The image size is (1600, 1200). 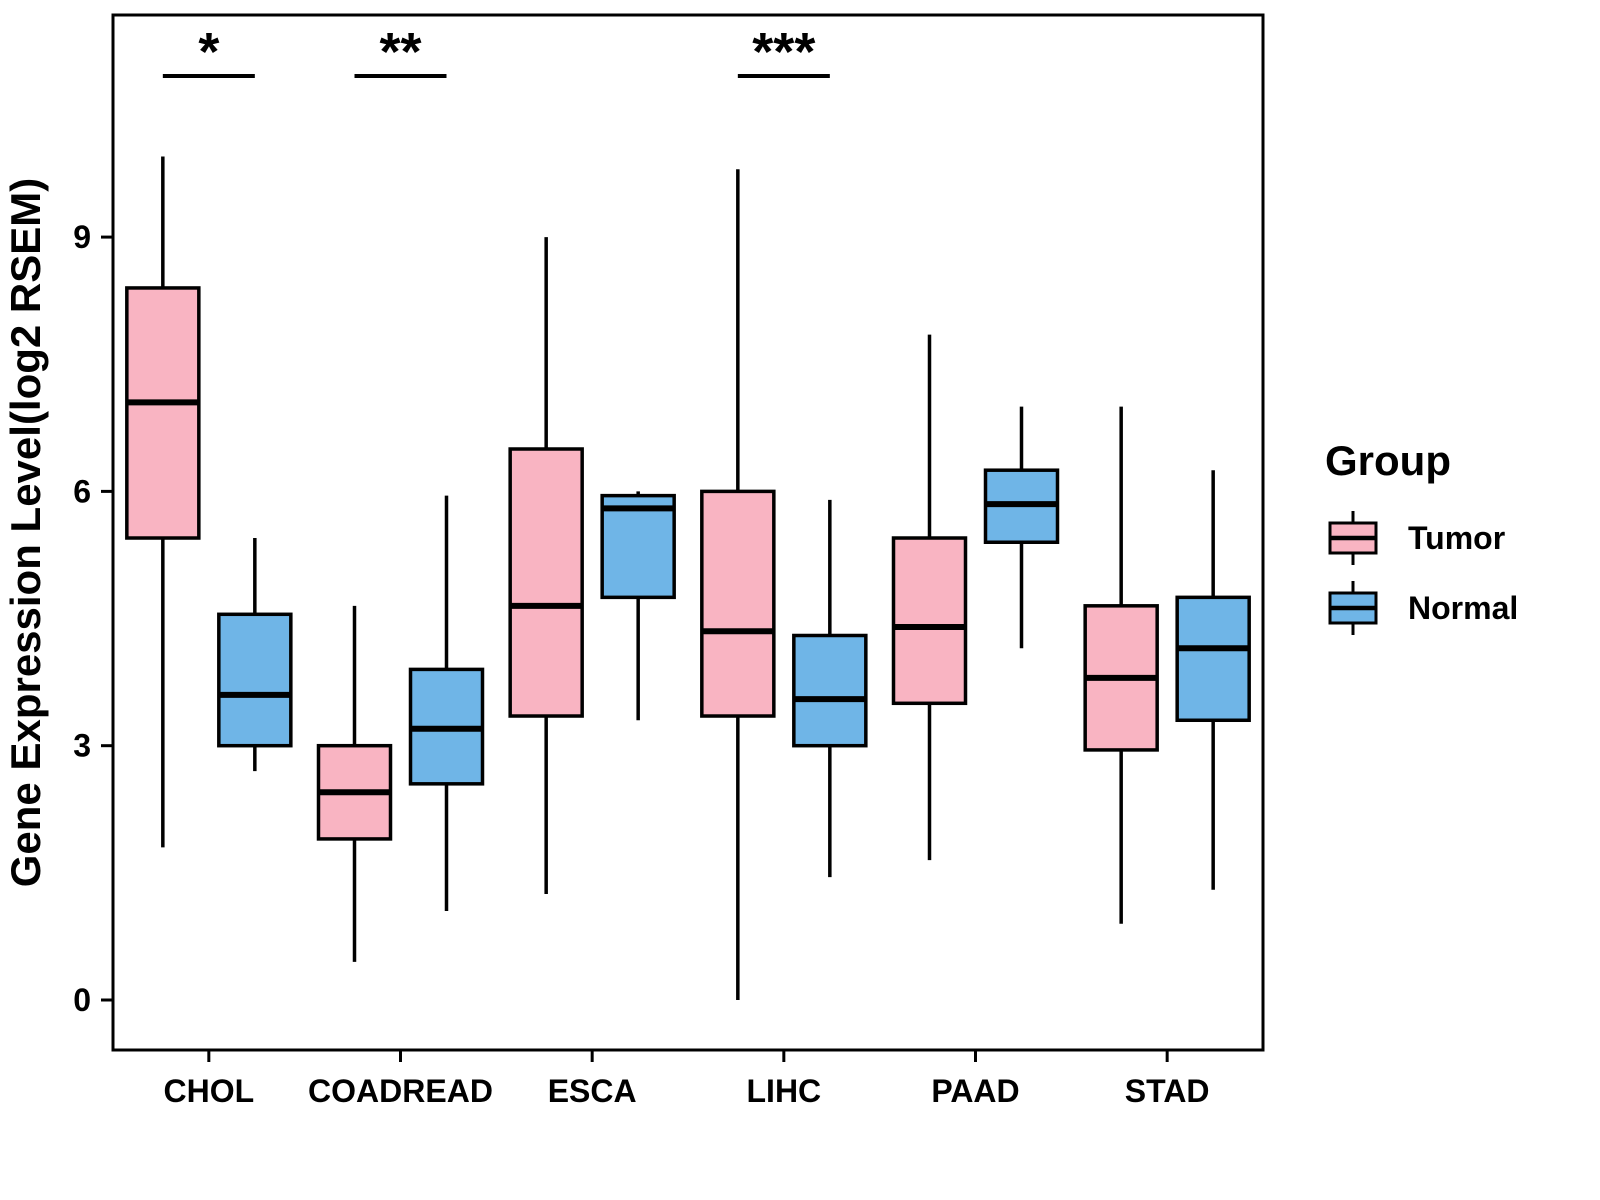 I want to click on x-tick-label: PAAD, so click(x=975, y=1091).